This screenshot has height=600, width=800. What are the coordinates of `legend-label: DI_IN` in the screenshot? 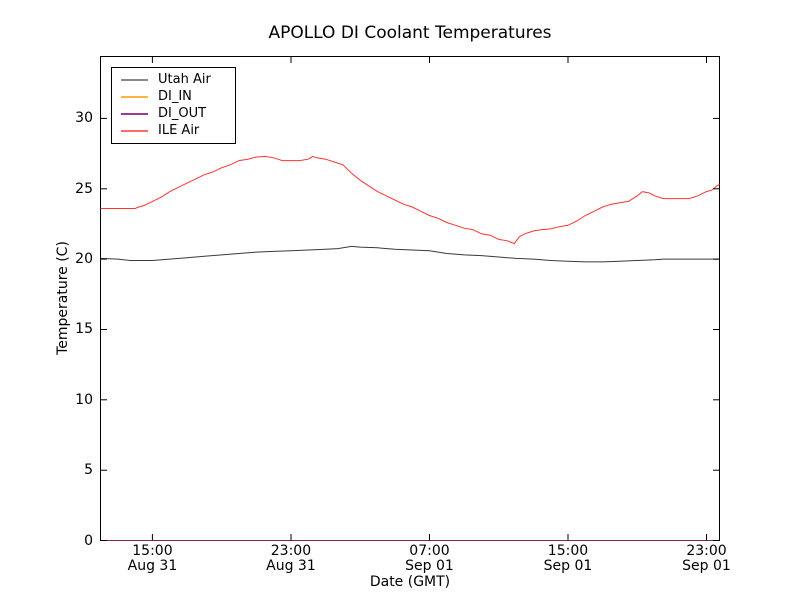 It's located at (175, 96).